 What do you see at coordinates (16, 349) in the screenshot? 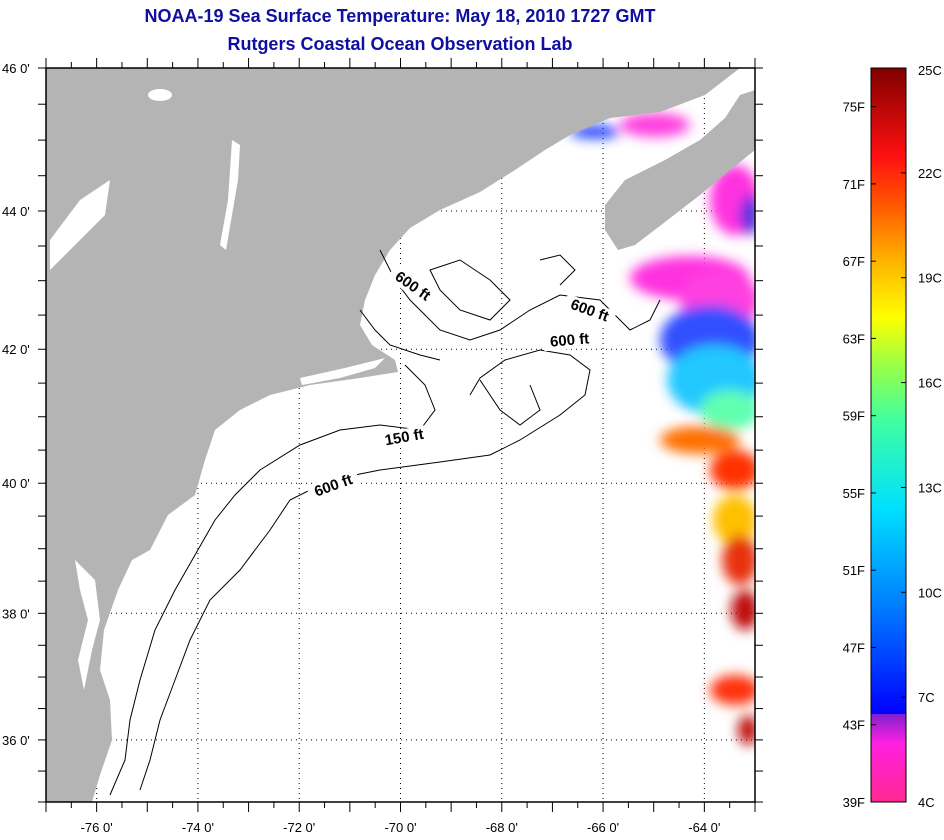
I see `lat-label: 42 0'` at bounding box center [16, 349].